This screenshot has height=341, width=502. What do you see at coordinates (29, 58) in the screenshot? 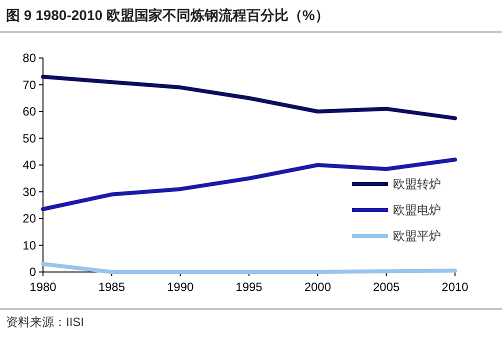
I see `y-tick-label: 80` at bounding box center [29, 58].